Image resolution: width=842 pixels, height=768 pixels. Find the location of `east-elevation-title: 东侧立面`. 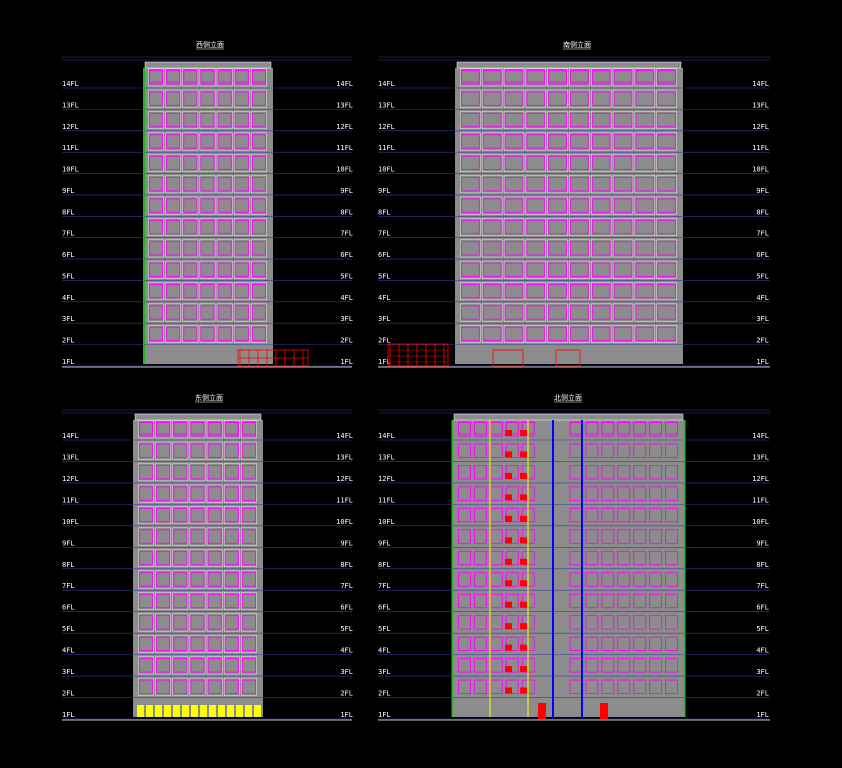

east-elevation-title: 东侧立面 is located at coordinates (209, 397).